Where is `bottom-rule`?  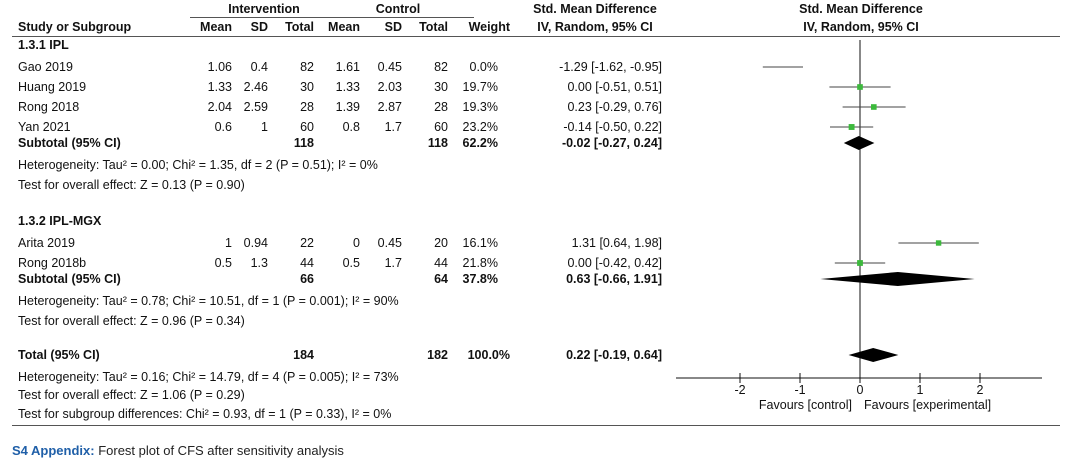
bottom-rule is located at coordinates (536, 425).